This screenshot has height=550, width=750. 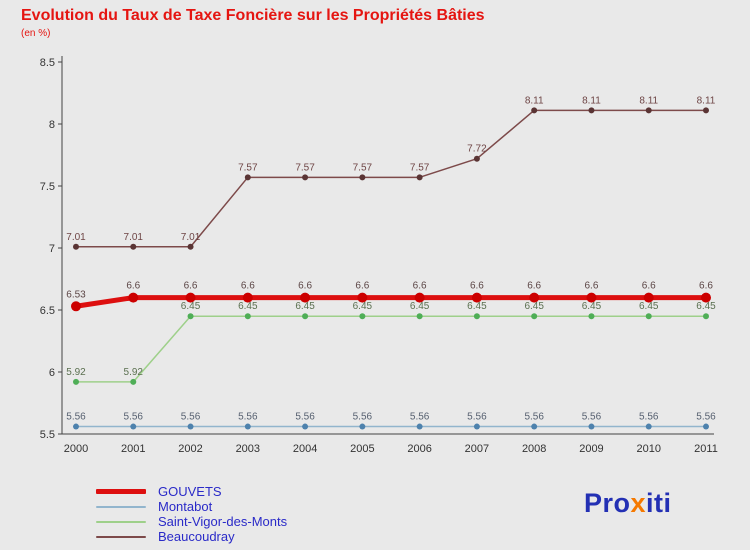 What do you see at coordinates (191, 491) in the screenshot?
I see `legend-item-gouvets: GOUVETS` at bounding box center [191, 491].